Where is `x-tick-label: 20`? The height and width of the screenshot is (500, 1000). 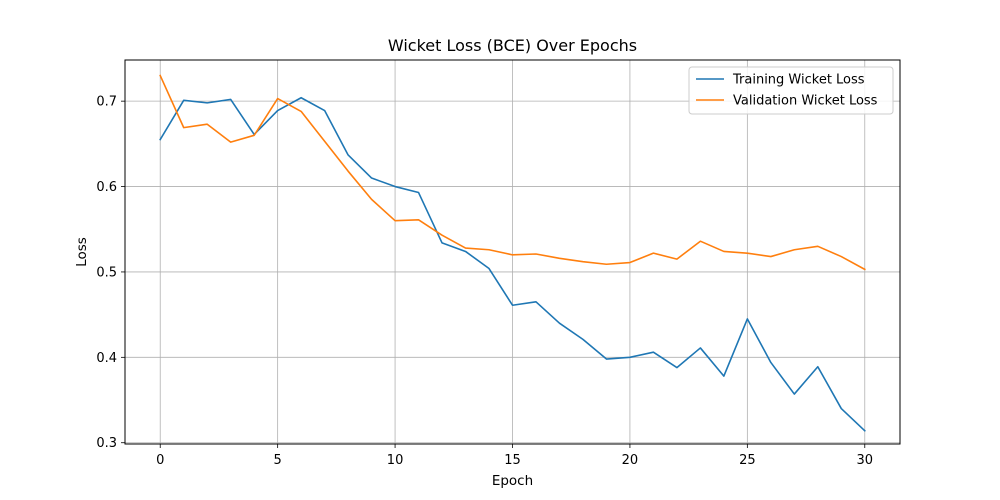
x-tick-label: 20 is located at coordinates (630, 460).